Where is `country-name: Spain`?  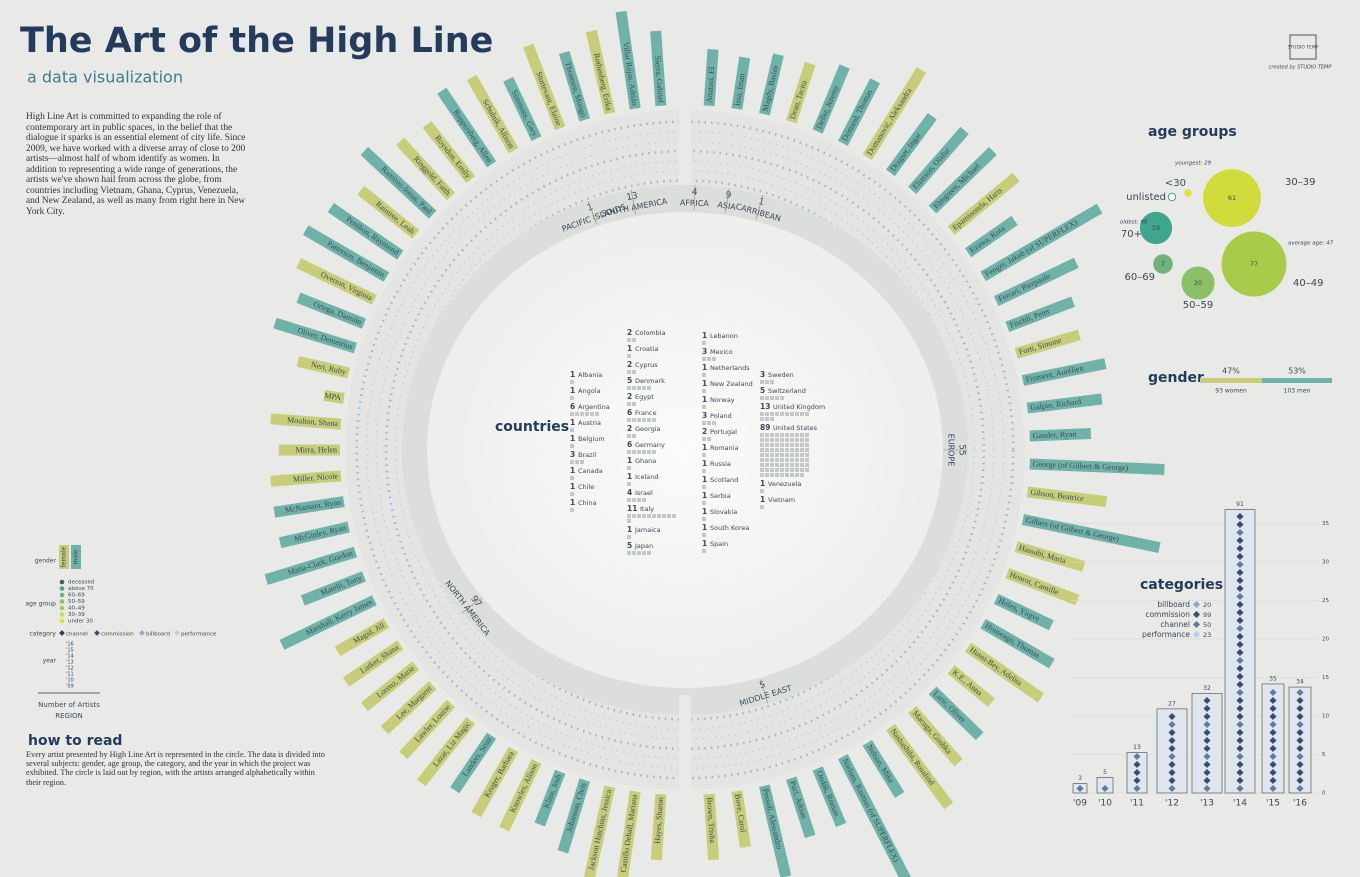
country-name: Spain is located at coordinates (719, 544).